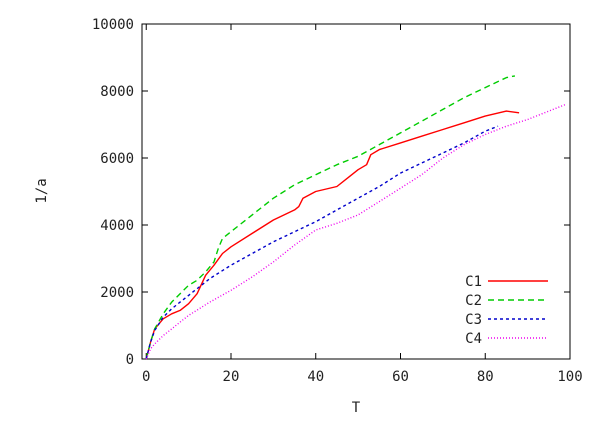 The width and height of the screenshot is (600, 421). I want to click on legend-label-c4: C4, so click(473, 339).